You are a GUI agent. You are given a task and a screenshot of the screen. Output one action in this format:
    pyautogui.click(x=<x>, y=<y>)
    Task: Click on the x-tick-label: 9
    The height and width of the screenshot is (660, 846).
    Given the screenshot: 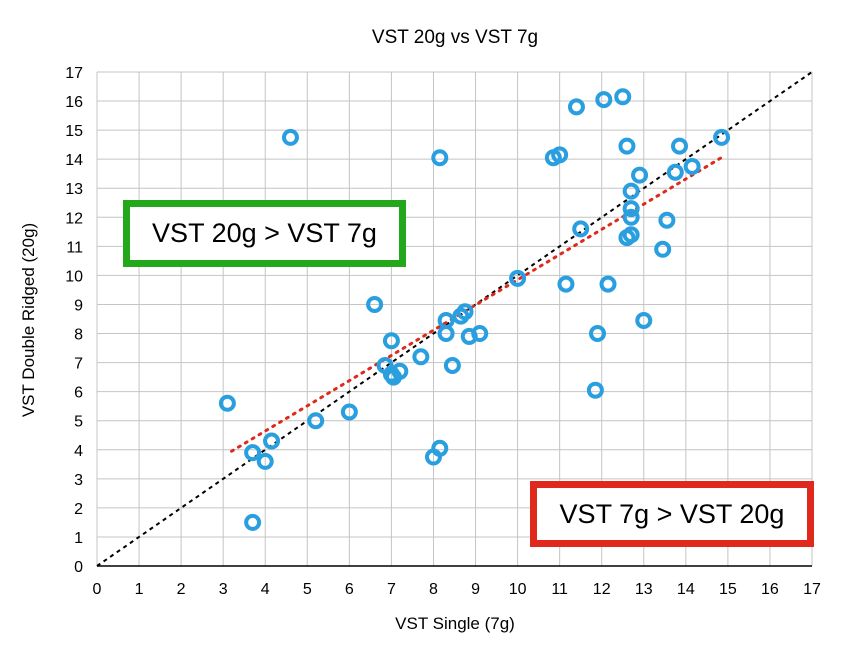 What is the action you would take?
    pyautogui.click(x=475, y=589)
    